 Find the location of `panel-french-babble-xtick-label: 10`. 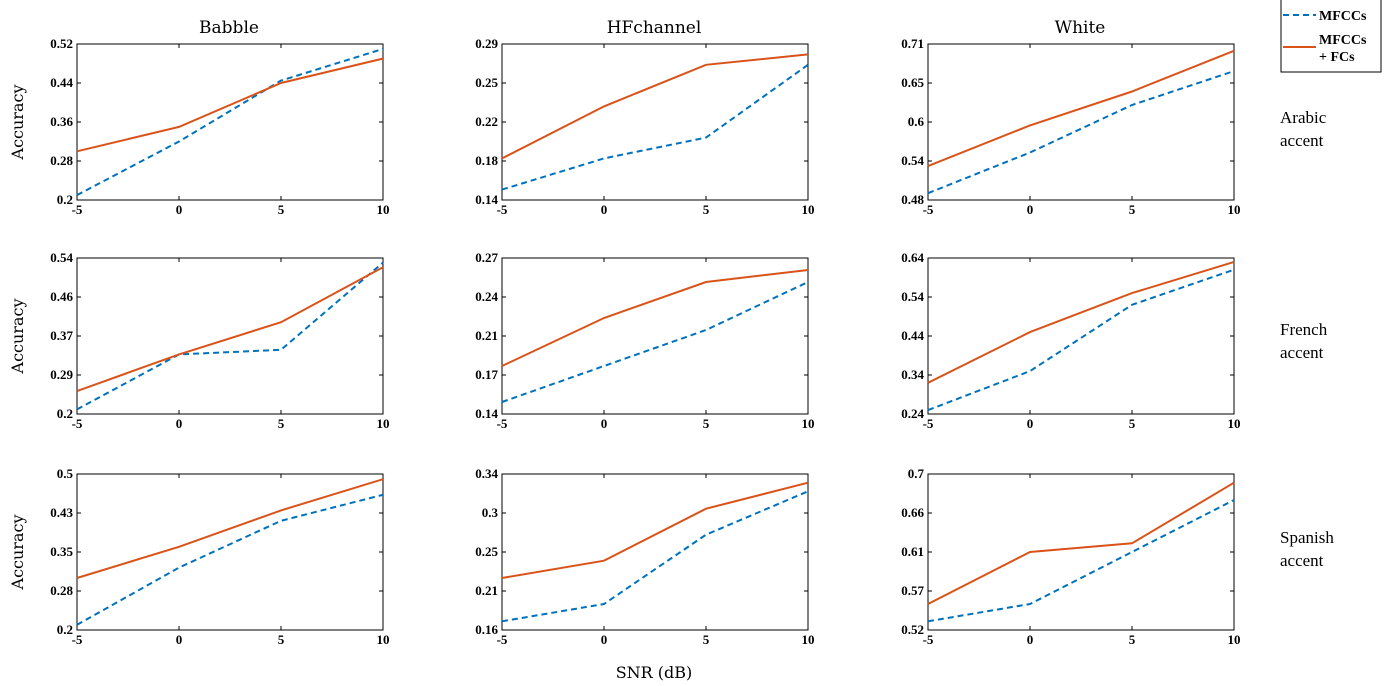

panel-french-babble-xtick-label: 10 is located at coordinates (383, 423).